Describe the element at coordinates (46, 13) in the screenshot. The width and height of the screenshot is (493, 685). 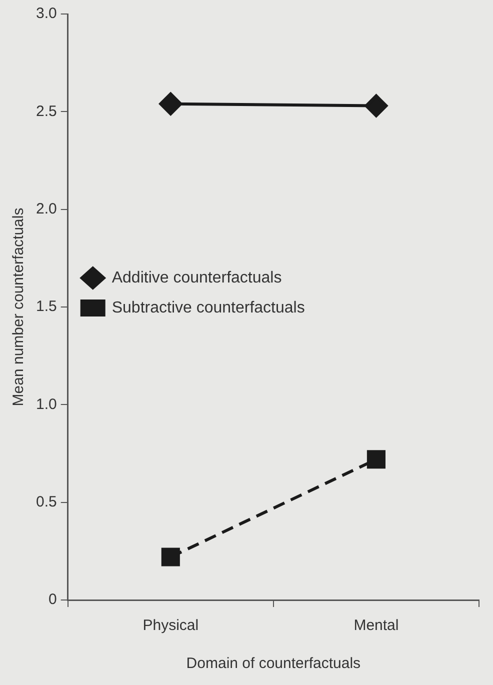
I see `y-tick-label: 3.0` at that location.